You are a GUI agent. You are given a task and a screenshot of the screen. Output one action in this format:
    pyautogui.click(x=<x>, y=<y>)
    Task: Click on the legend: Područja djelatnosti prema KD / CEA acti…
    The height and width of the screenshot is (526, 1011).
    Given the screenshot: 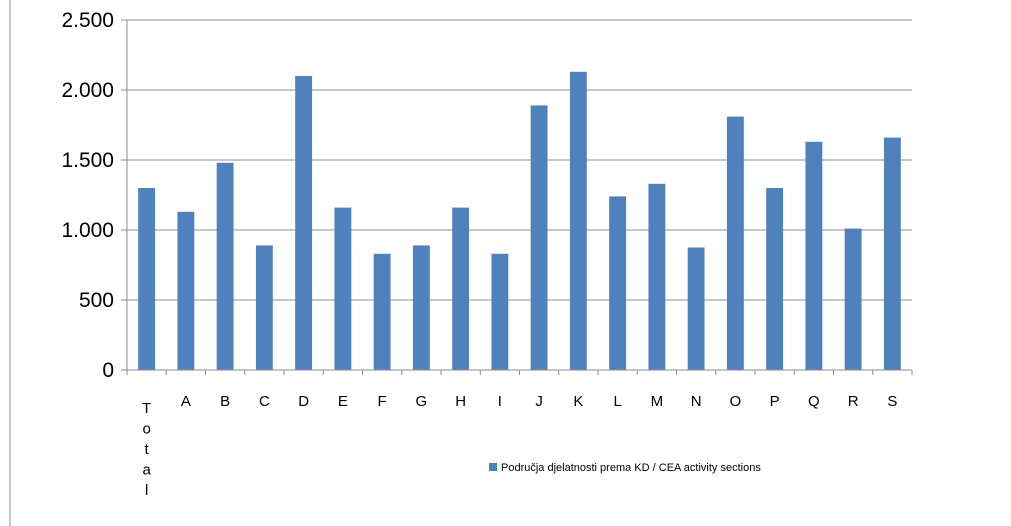 What is the action you would take?
    pyautogui.click(x=625, y=468)
    